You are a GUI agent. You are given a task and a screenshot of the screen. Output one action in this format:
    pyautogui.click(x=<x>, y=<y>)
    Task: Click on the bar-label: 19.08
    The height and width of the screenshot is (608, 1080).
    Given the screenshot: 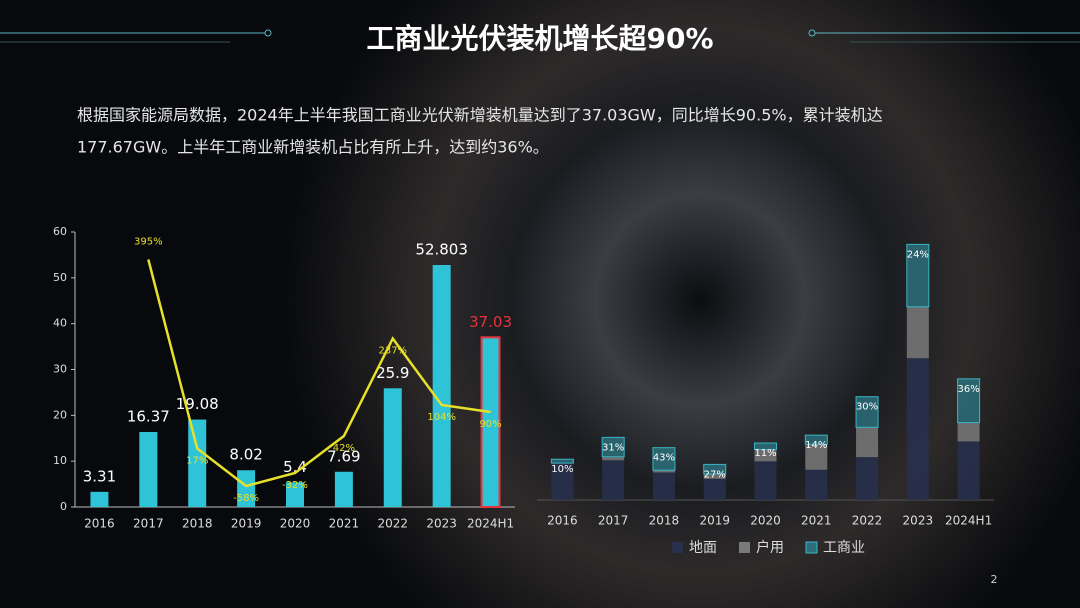 What is the action you would take?
    pyautogui.click(x=197, y=404)
    